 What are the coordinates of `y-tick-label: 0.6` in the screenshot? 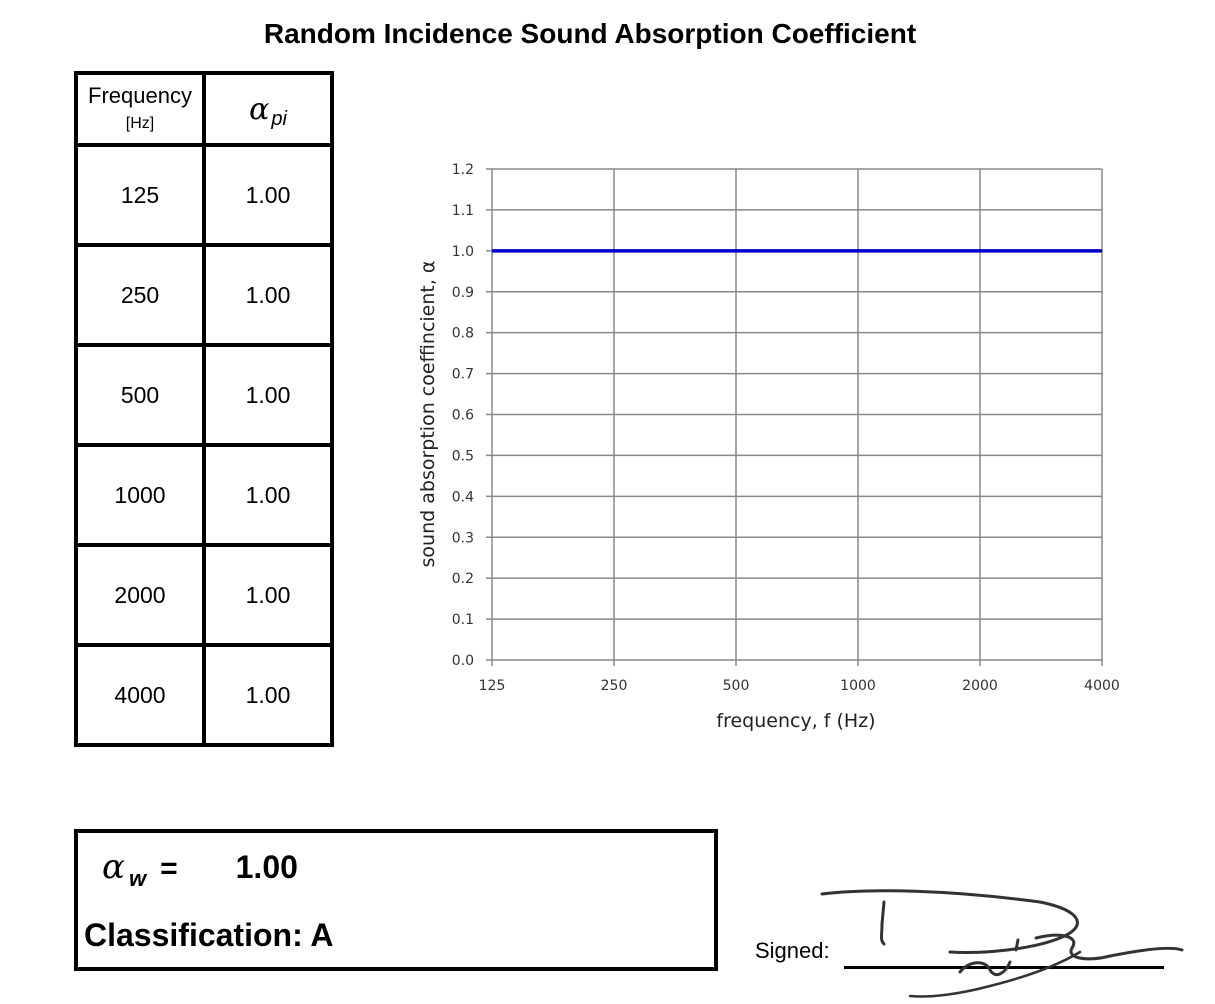 It's located at (463, 416).